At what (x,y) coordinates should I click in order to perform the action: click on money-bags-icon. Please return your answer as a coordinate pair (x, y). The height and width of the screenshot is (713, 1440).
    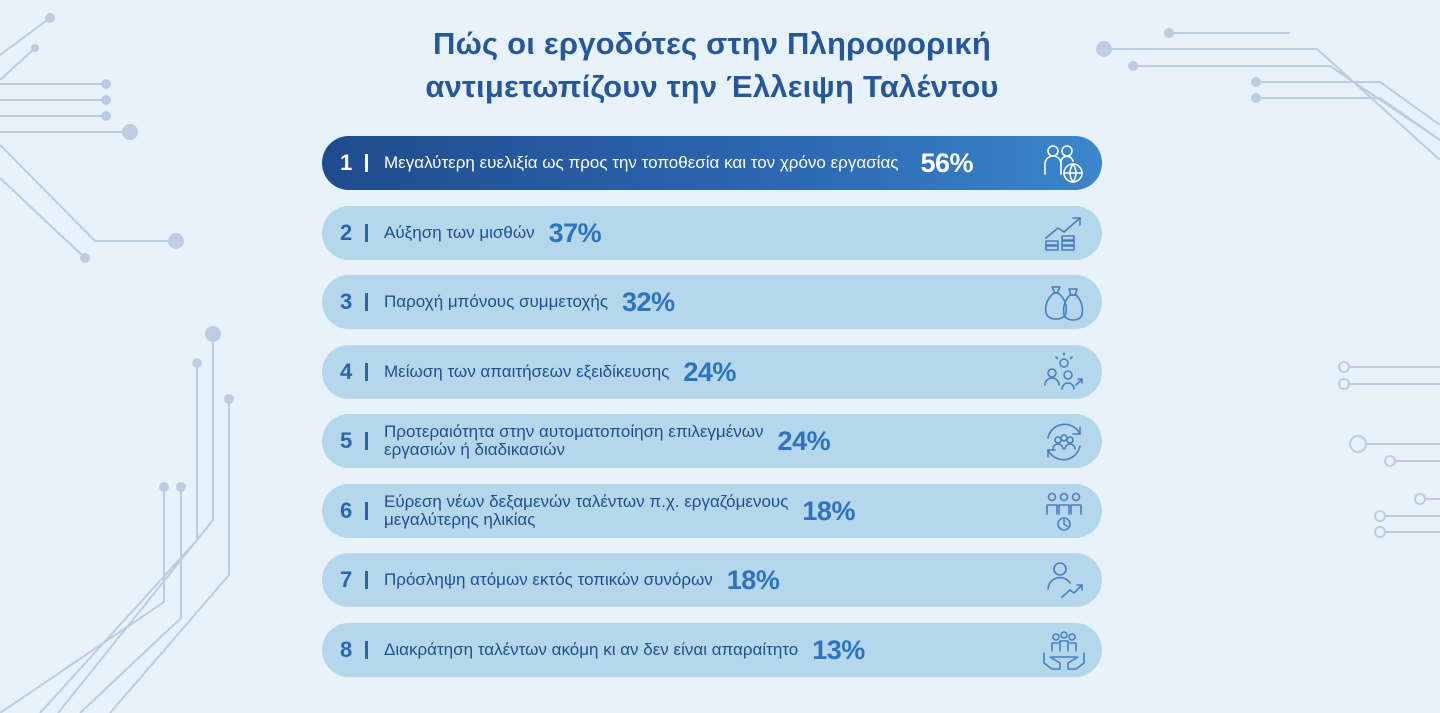
    Looking at the image, I should click on (1064, 302).